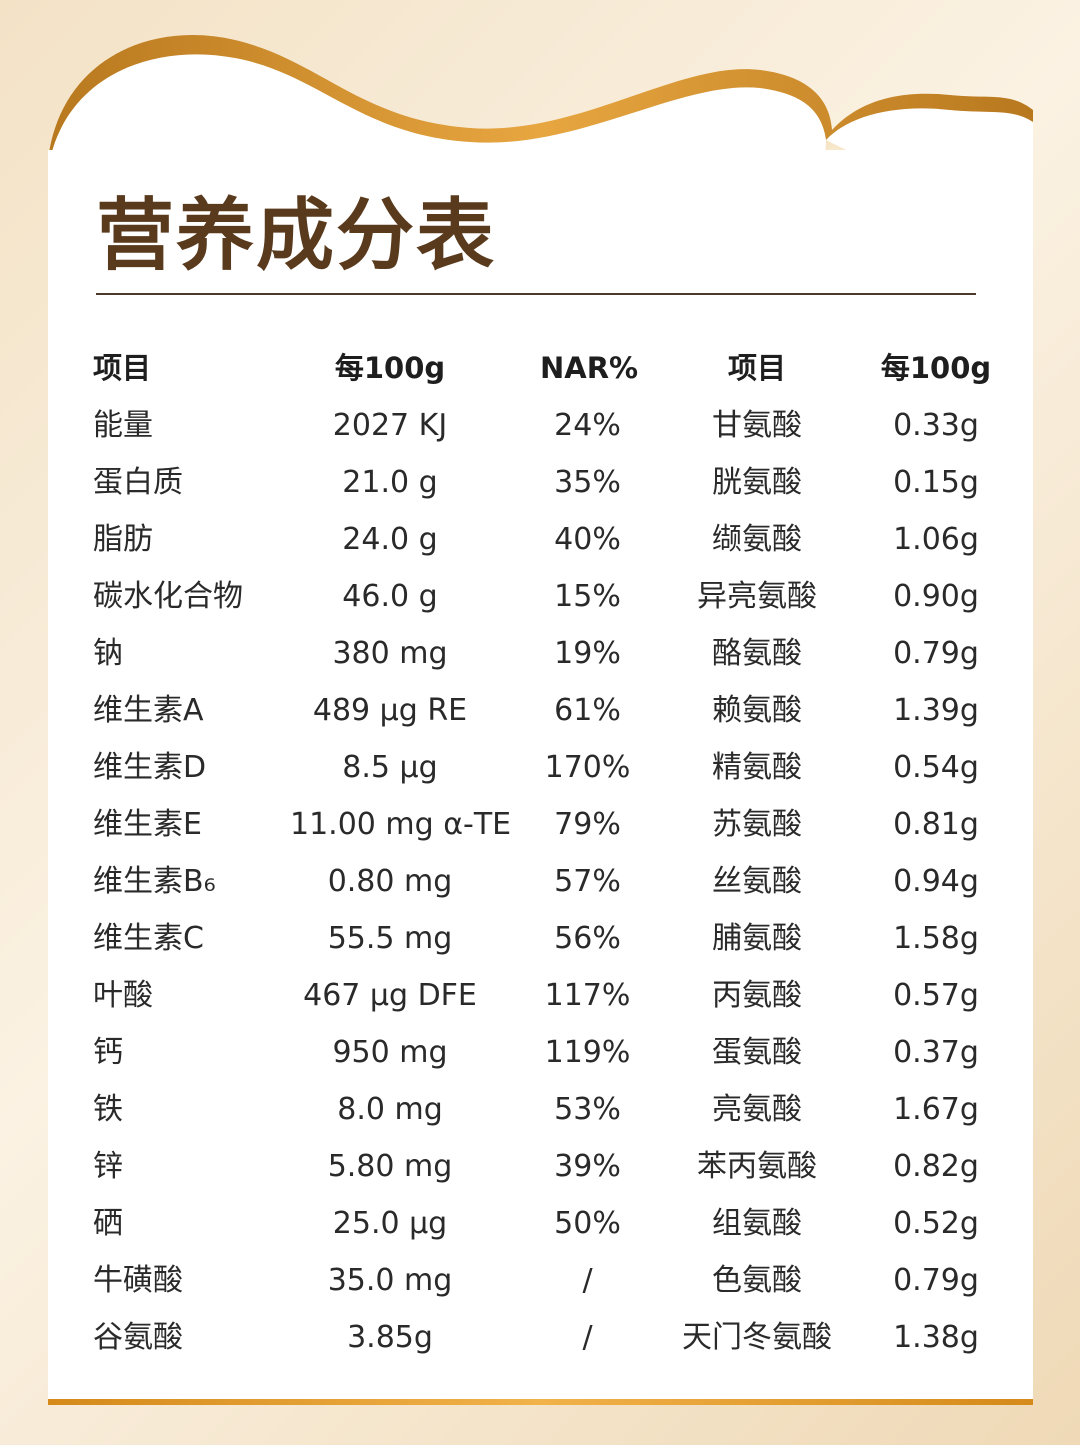 The width and height of the screenshot is (1080, 1445). What do you see at coordinates (757, 824) in the screenshot?
I see `amino-acid-name: 苏氨酸` at bounding box center [757, 824].